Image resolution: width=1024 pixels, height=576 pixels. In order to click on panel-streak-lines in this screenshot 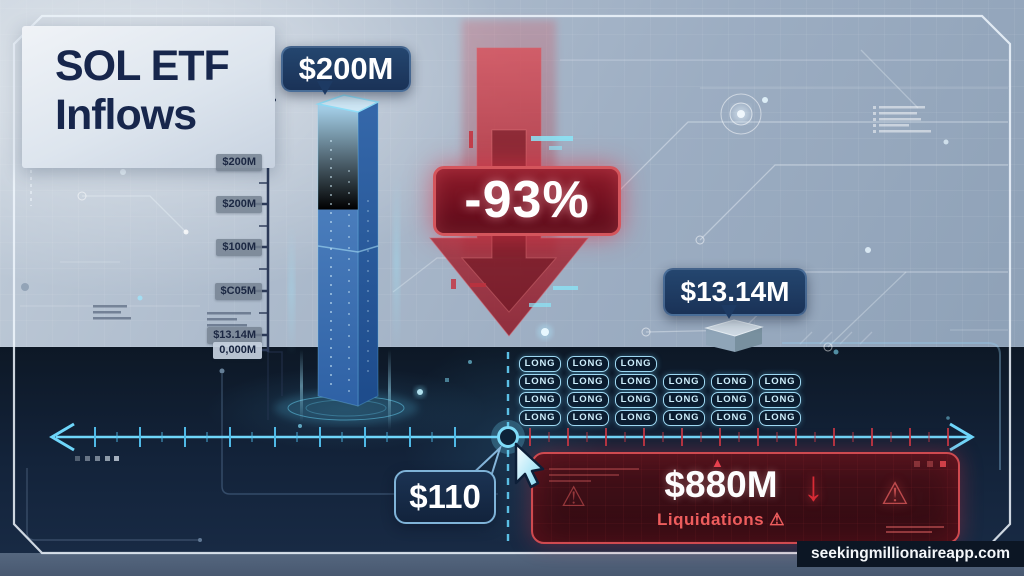, I will do `click(594, 473)`.